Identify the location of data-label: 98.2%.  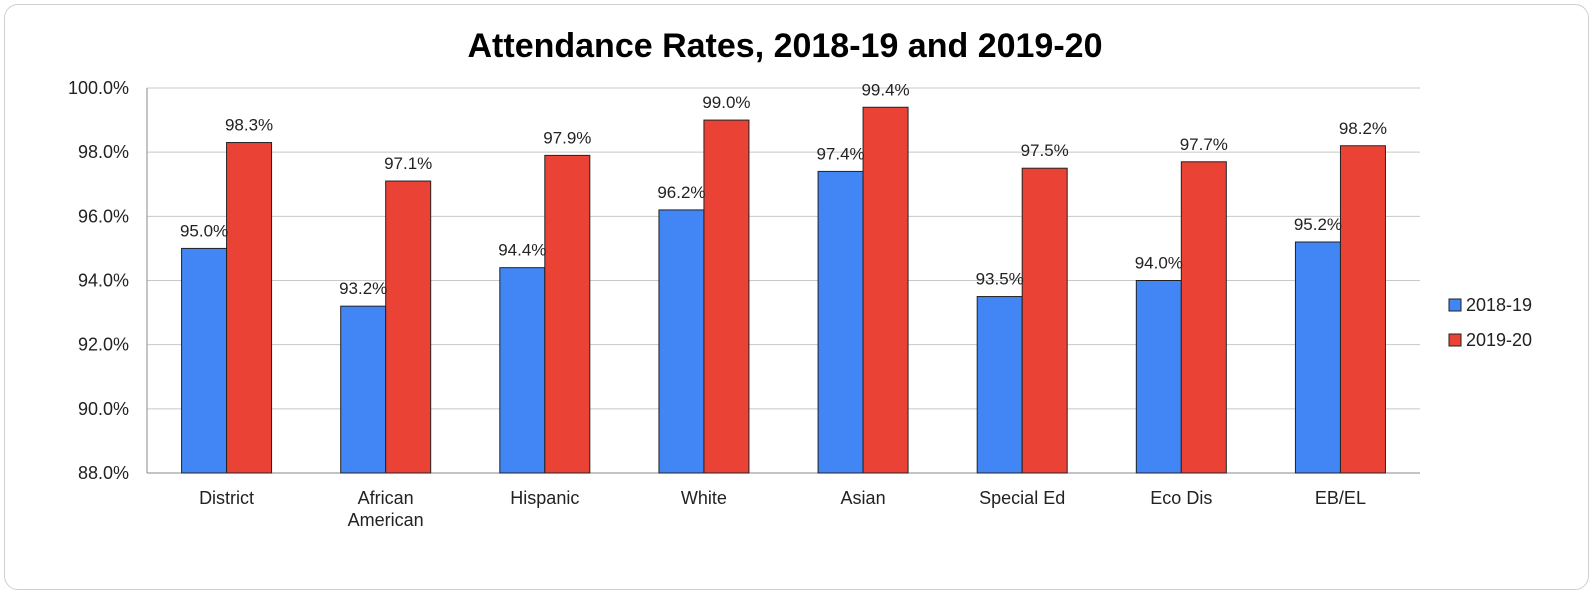
(1363, 128).